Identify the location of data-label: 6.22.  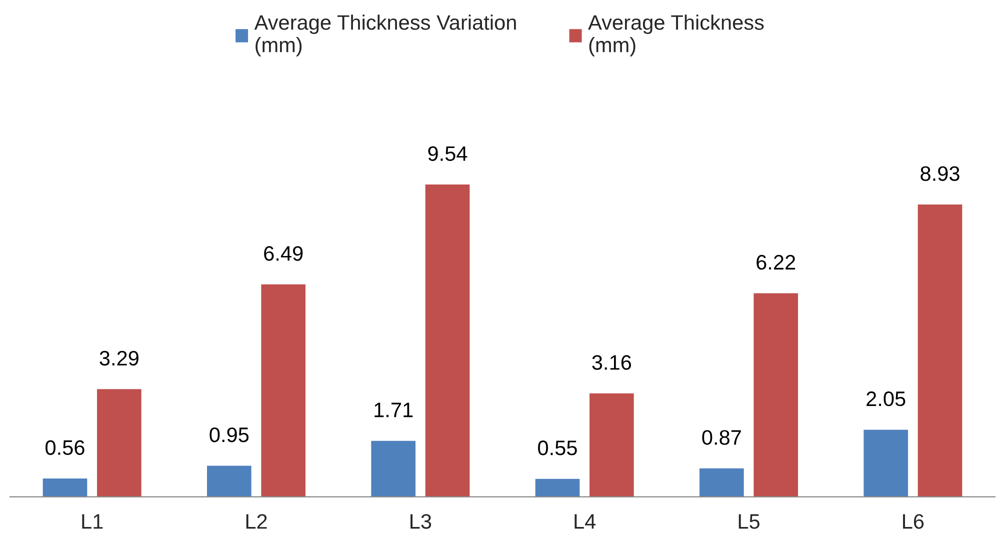
(776, 262).